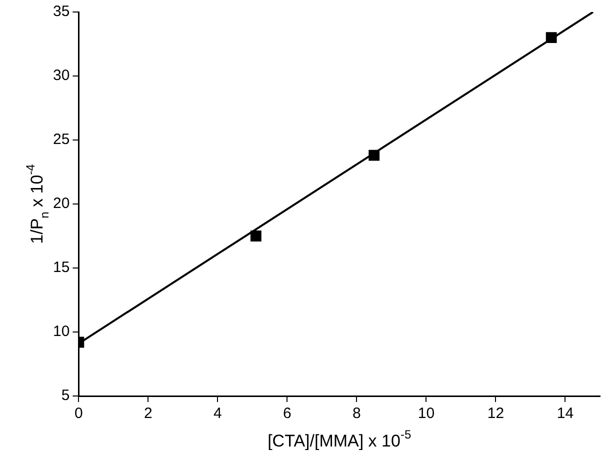 This screenshot has width=608, height=464. I want to click on y-axis-title: 1/Pn x 10-4, so click(37, 204).